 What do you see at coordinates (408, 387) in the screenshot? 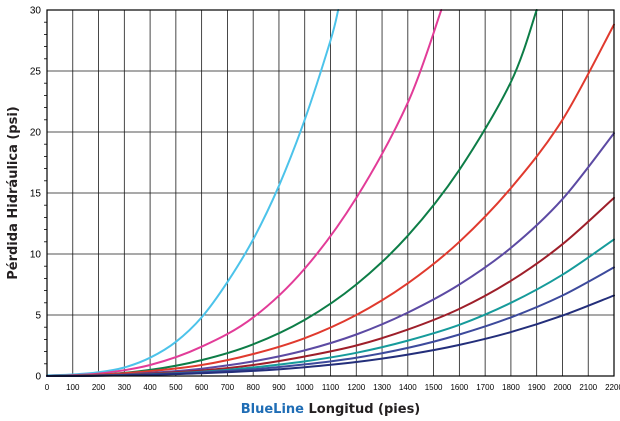
I see `x-tick-label: 1400` at bounding box center [408, 387].